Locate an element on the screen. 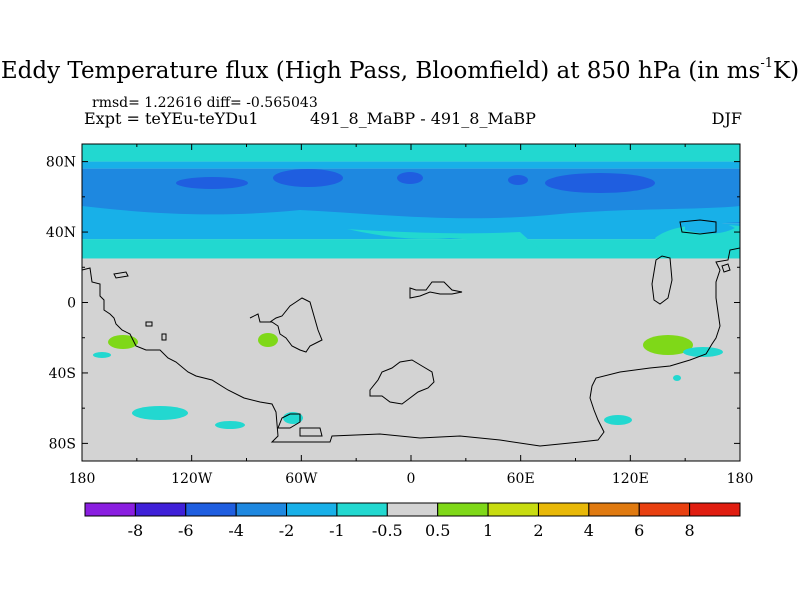 This screenshot has height=600, width=800. y-tick-label: 40S is located at coordinates (62, 374).